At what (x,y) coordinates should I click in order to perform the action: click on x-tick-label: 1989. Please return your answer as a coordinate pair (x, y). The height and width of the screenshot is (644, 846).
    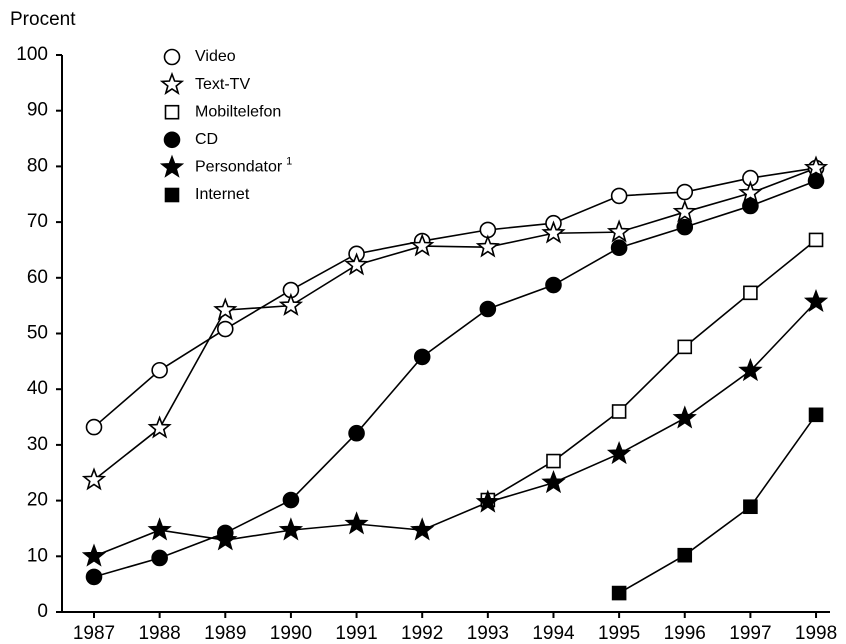
    Looking at the image, I should click on (225, 633).